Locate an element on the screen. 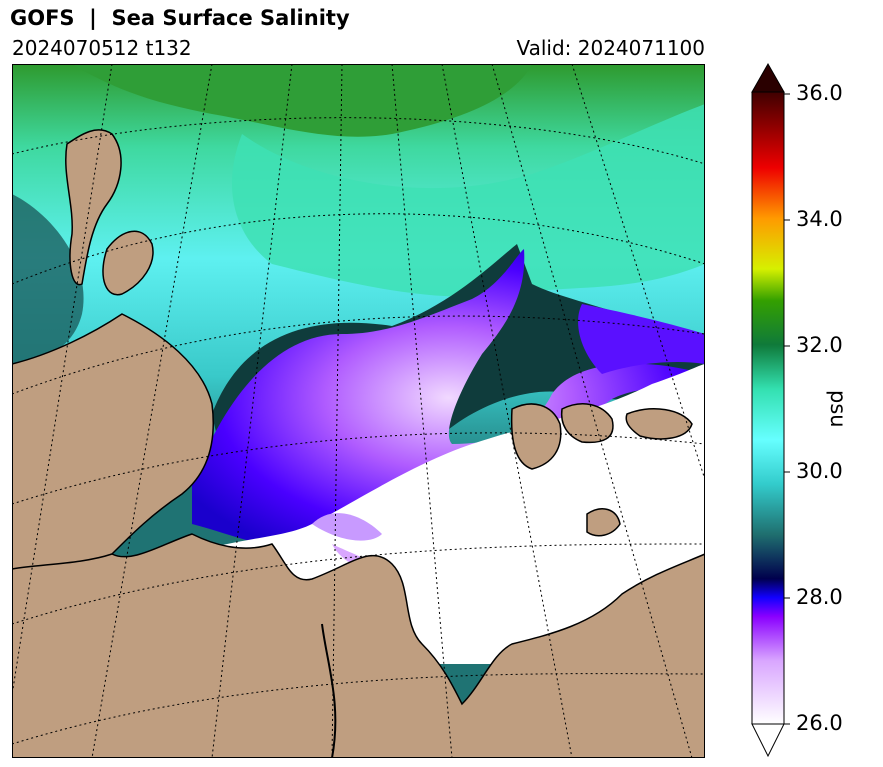  colorbar-tick-34: 34.0 is located at coordinates (819, 219).